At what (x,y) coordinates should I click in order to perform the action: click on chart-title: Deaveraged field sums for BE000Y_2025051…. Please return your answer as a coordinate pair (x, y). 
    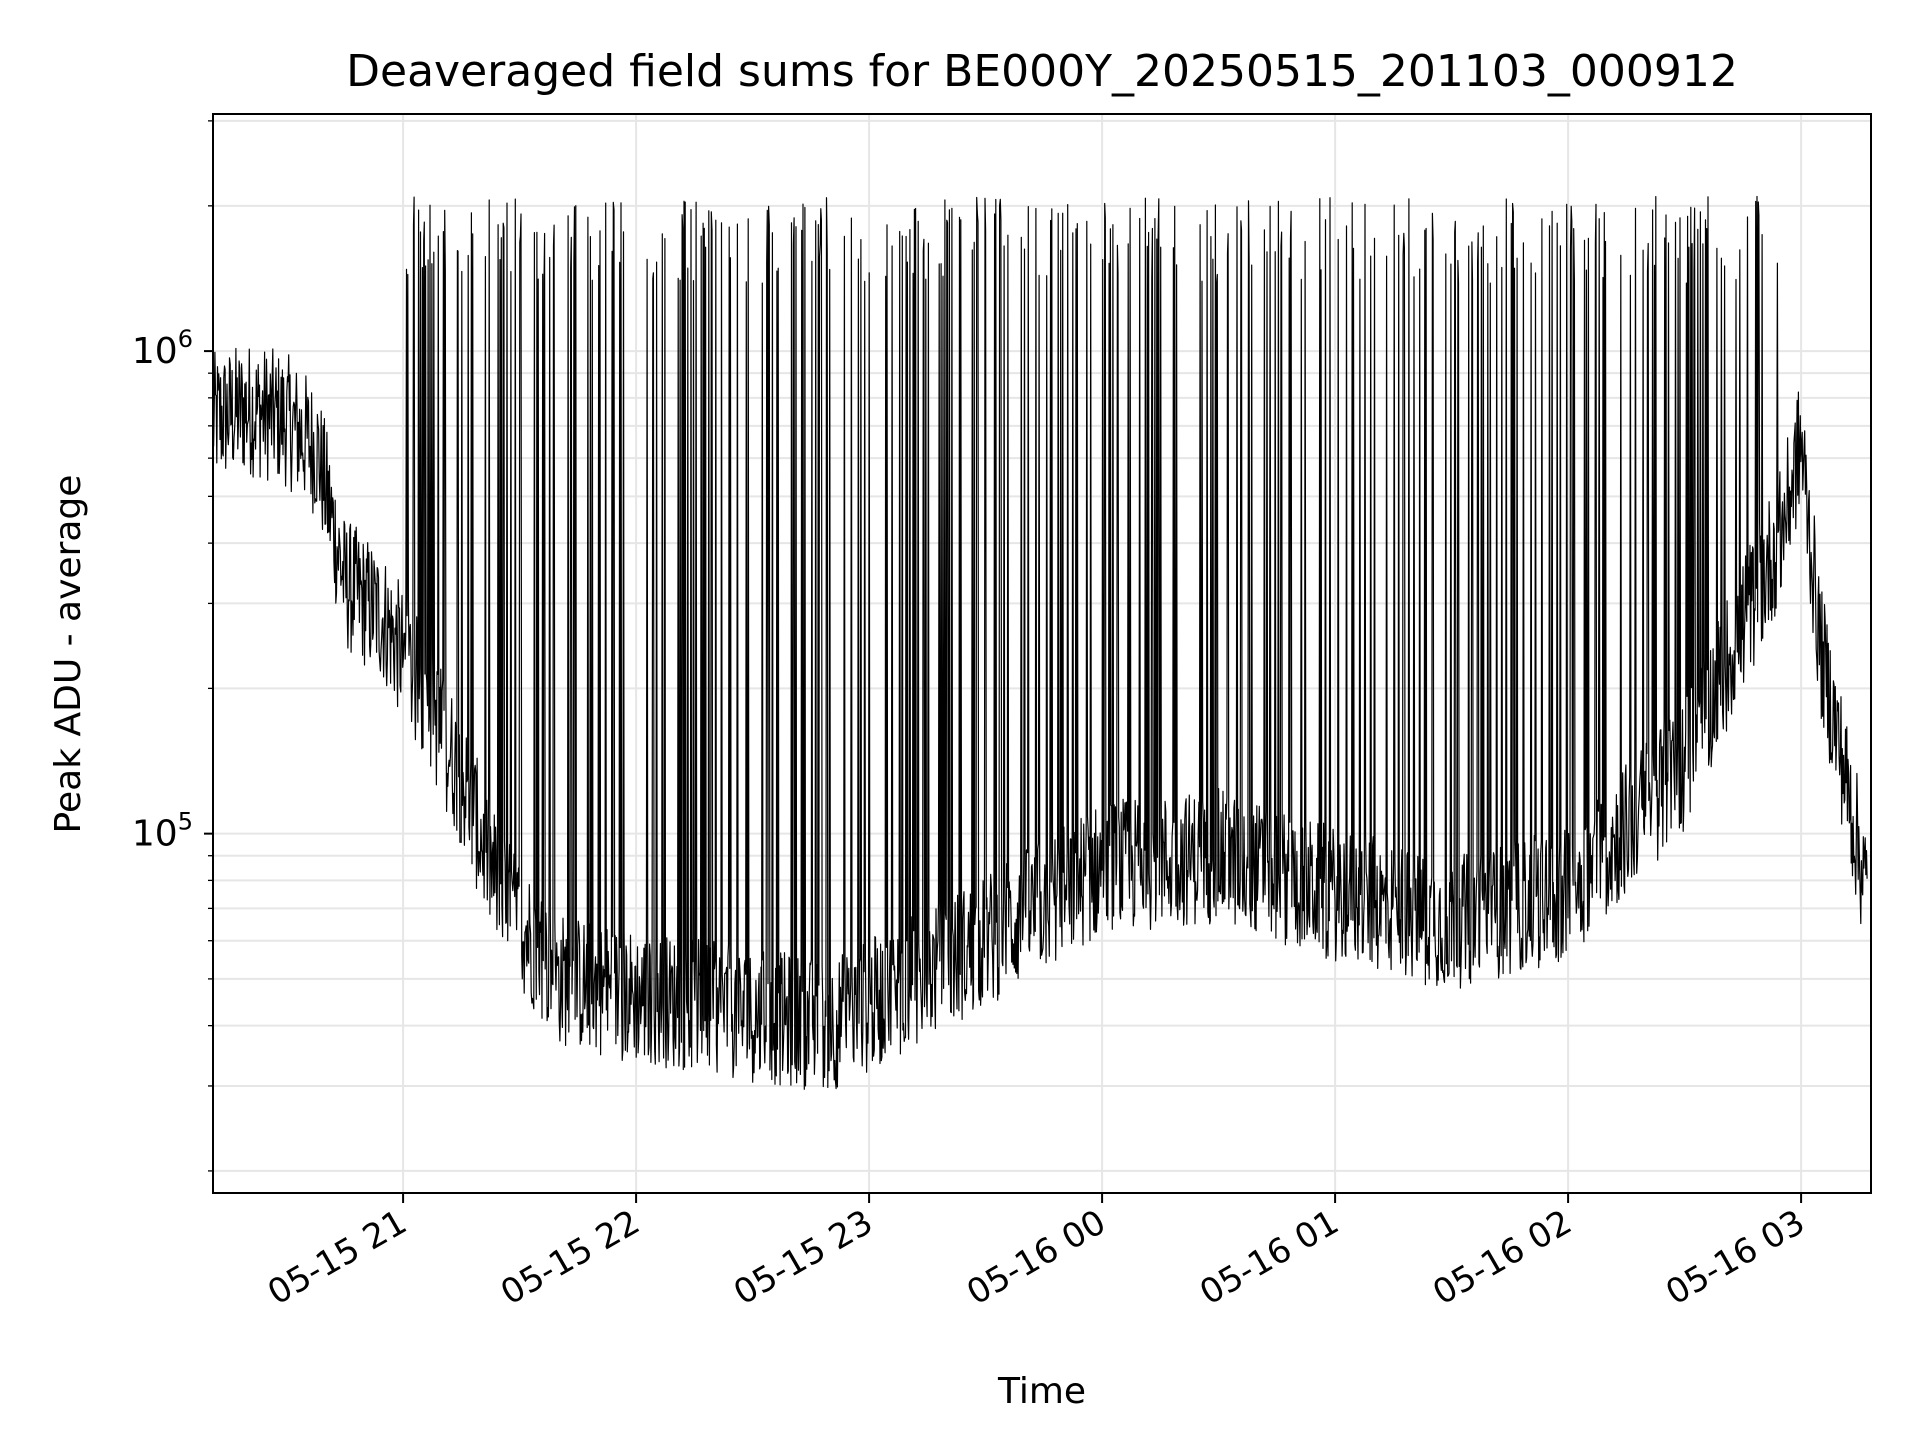
    Looking at the image, I should click on (1042, 71).